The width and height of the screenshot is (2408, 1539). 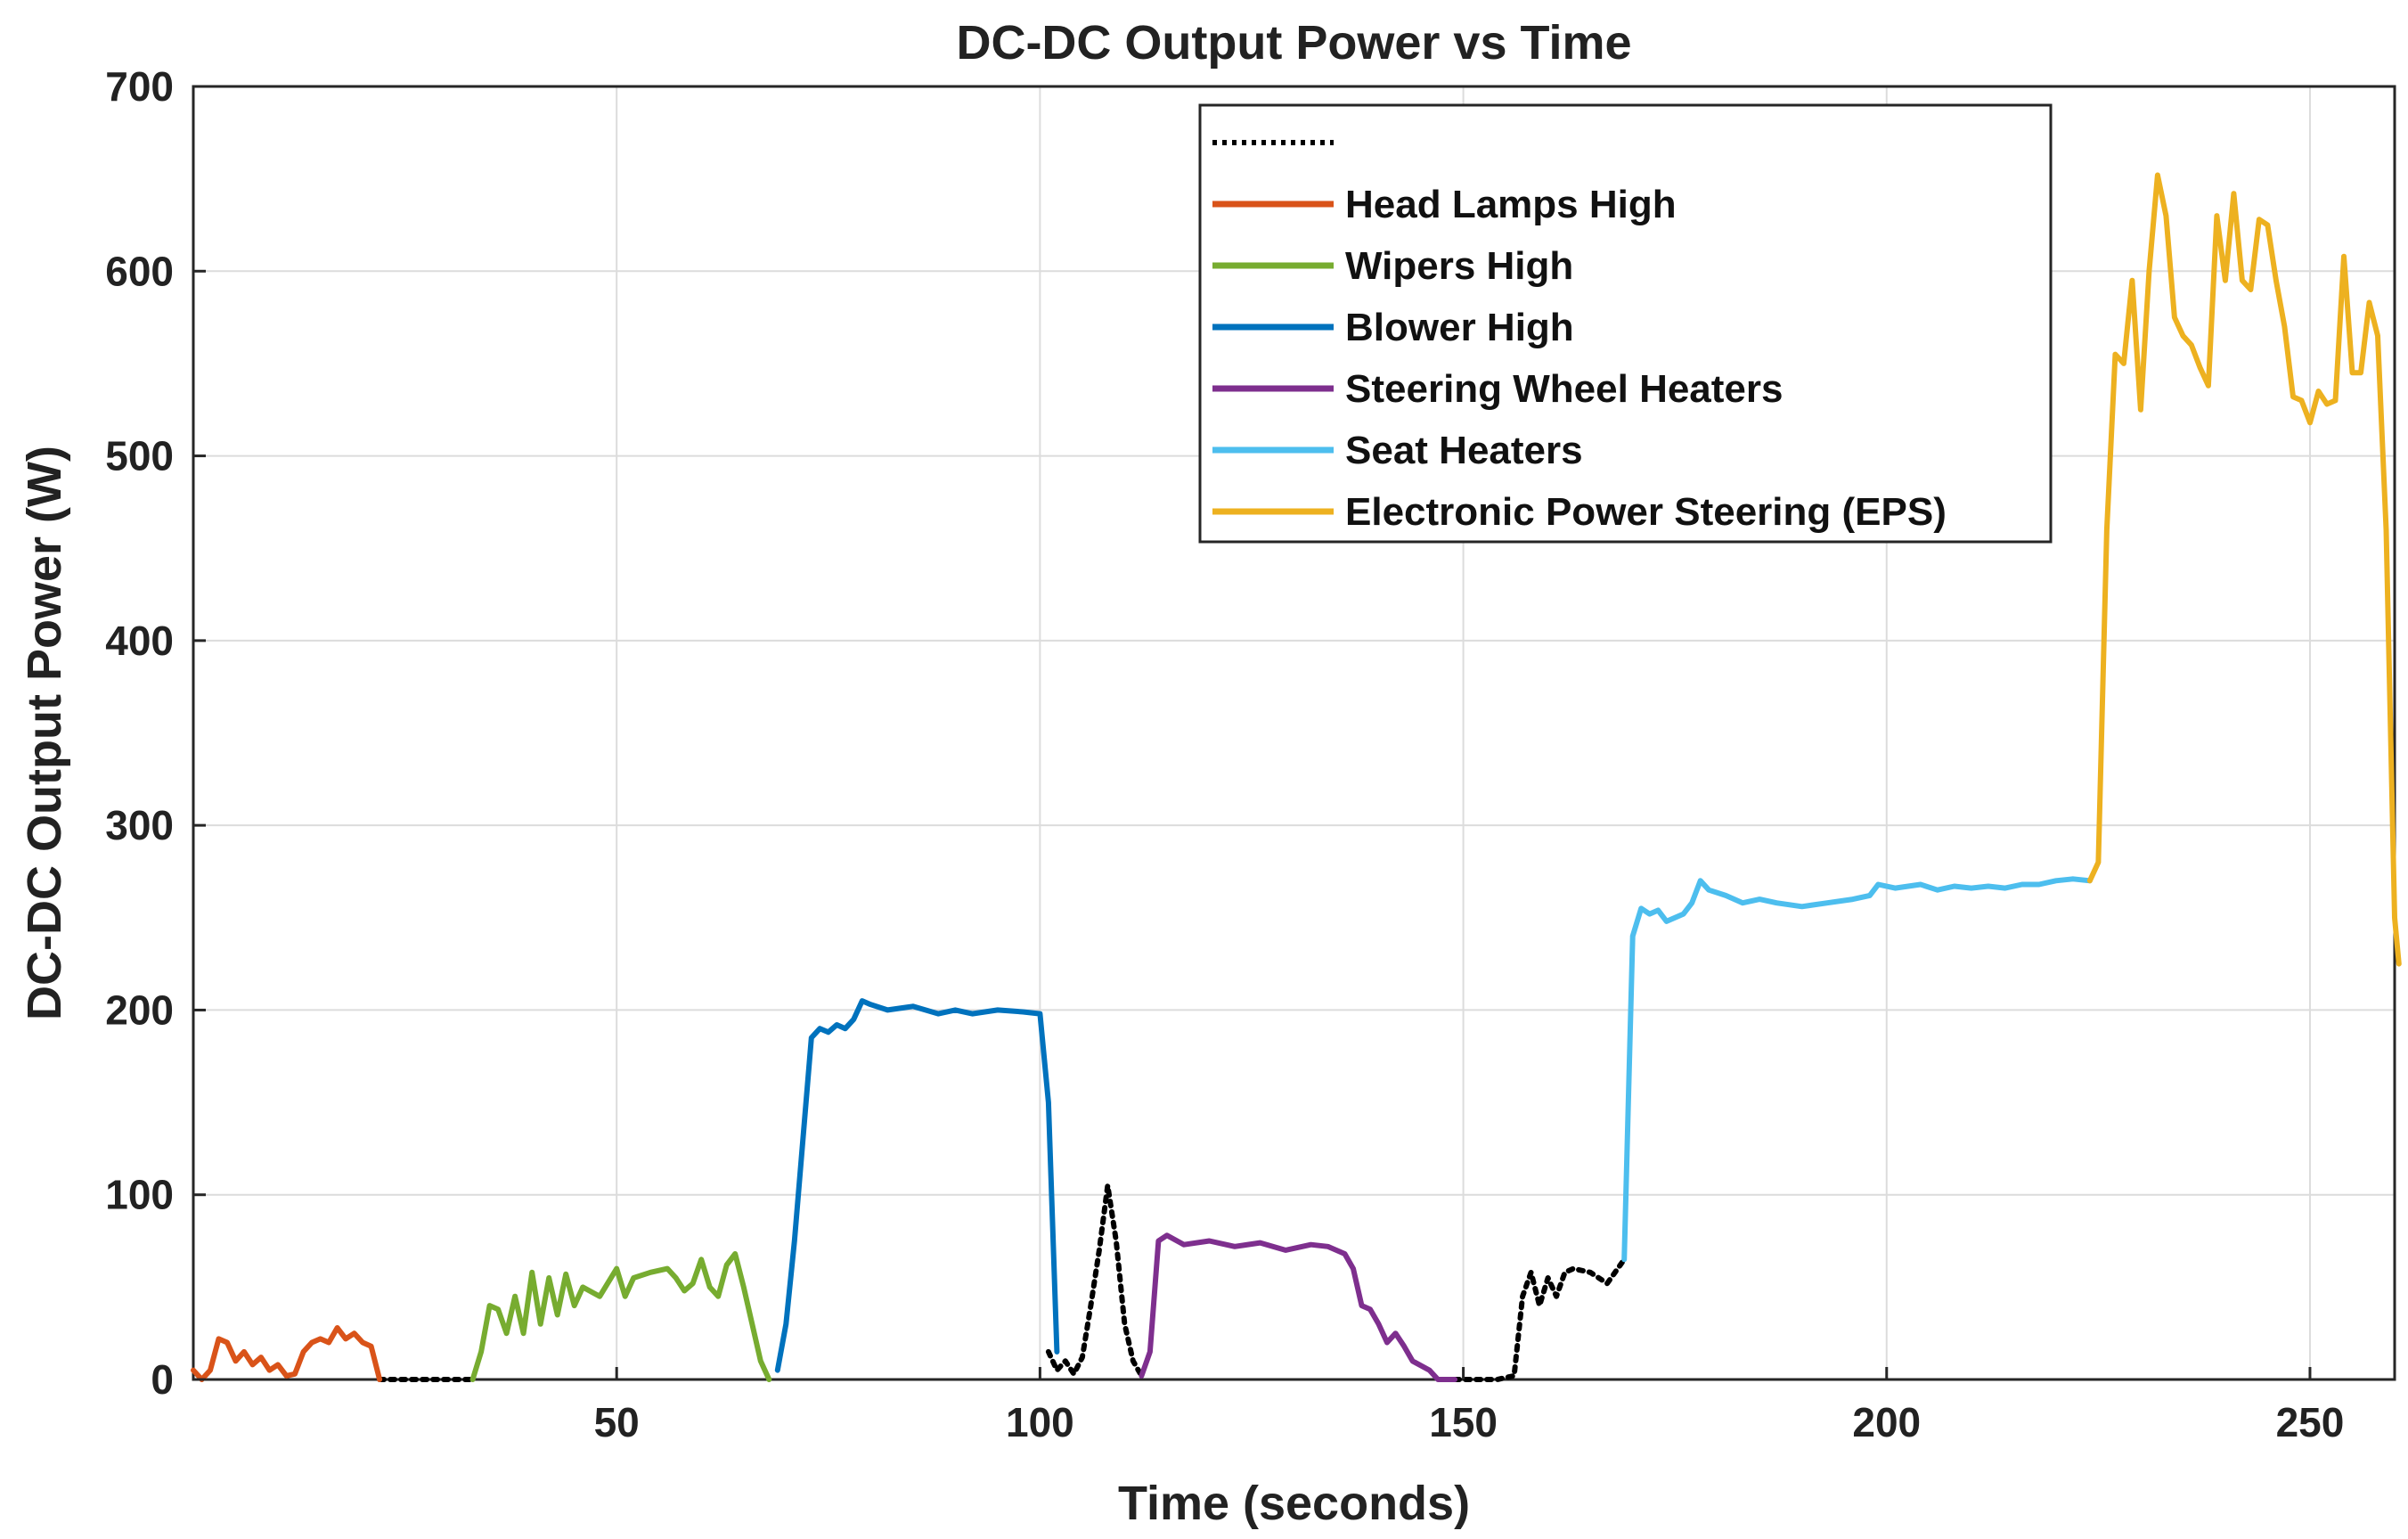 I want to click on legend-label: Seat Heaters, so click(x=1464, y=451).